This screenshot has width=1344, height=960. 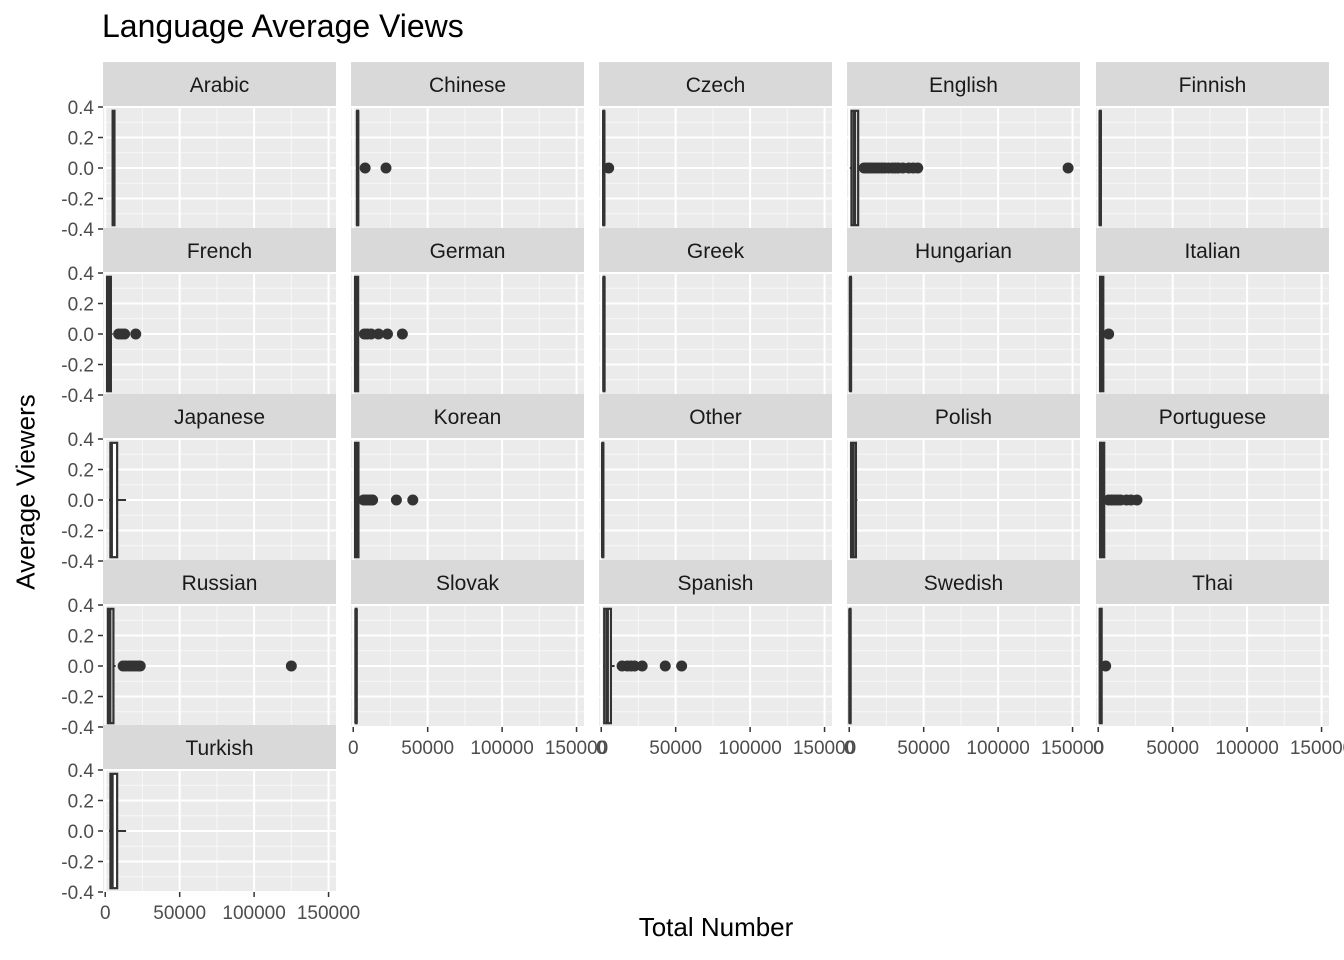 I want to click on facet-label: Spanish, so click(x=716, y=583).